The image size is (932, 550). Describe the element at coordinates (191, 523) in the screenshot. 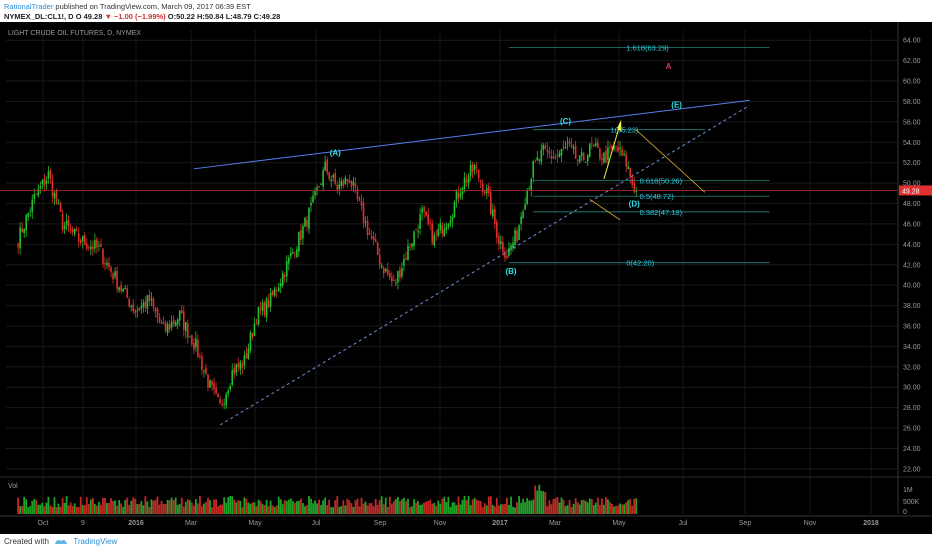

I see `time-tick-label: Mar` at that location.